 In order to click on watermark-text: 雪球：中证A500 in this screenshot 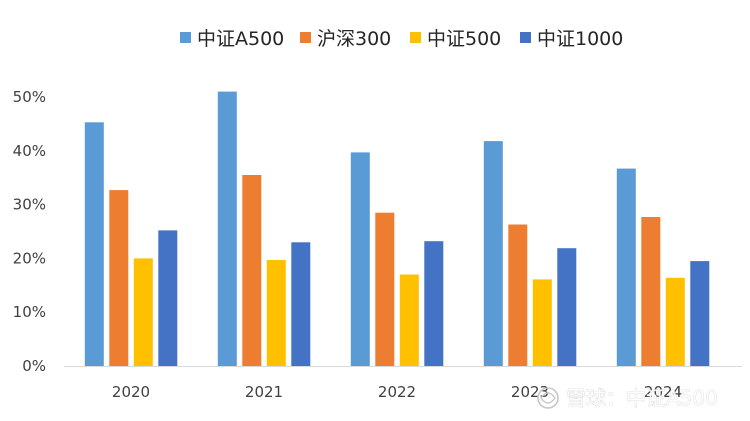, I will do `click(642, 398)`.